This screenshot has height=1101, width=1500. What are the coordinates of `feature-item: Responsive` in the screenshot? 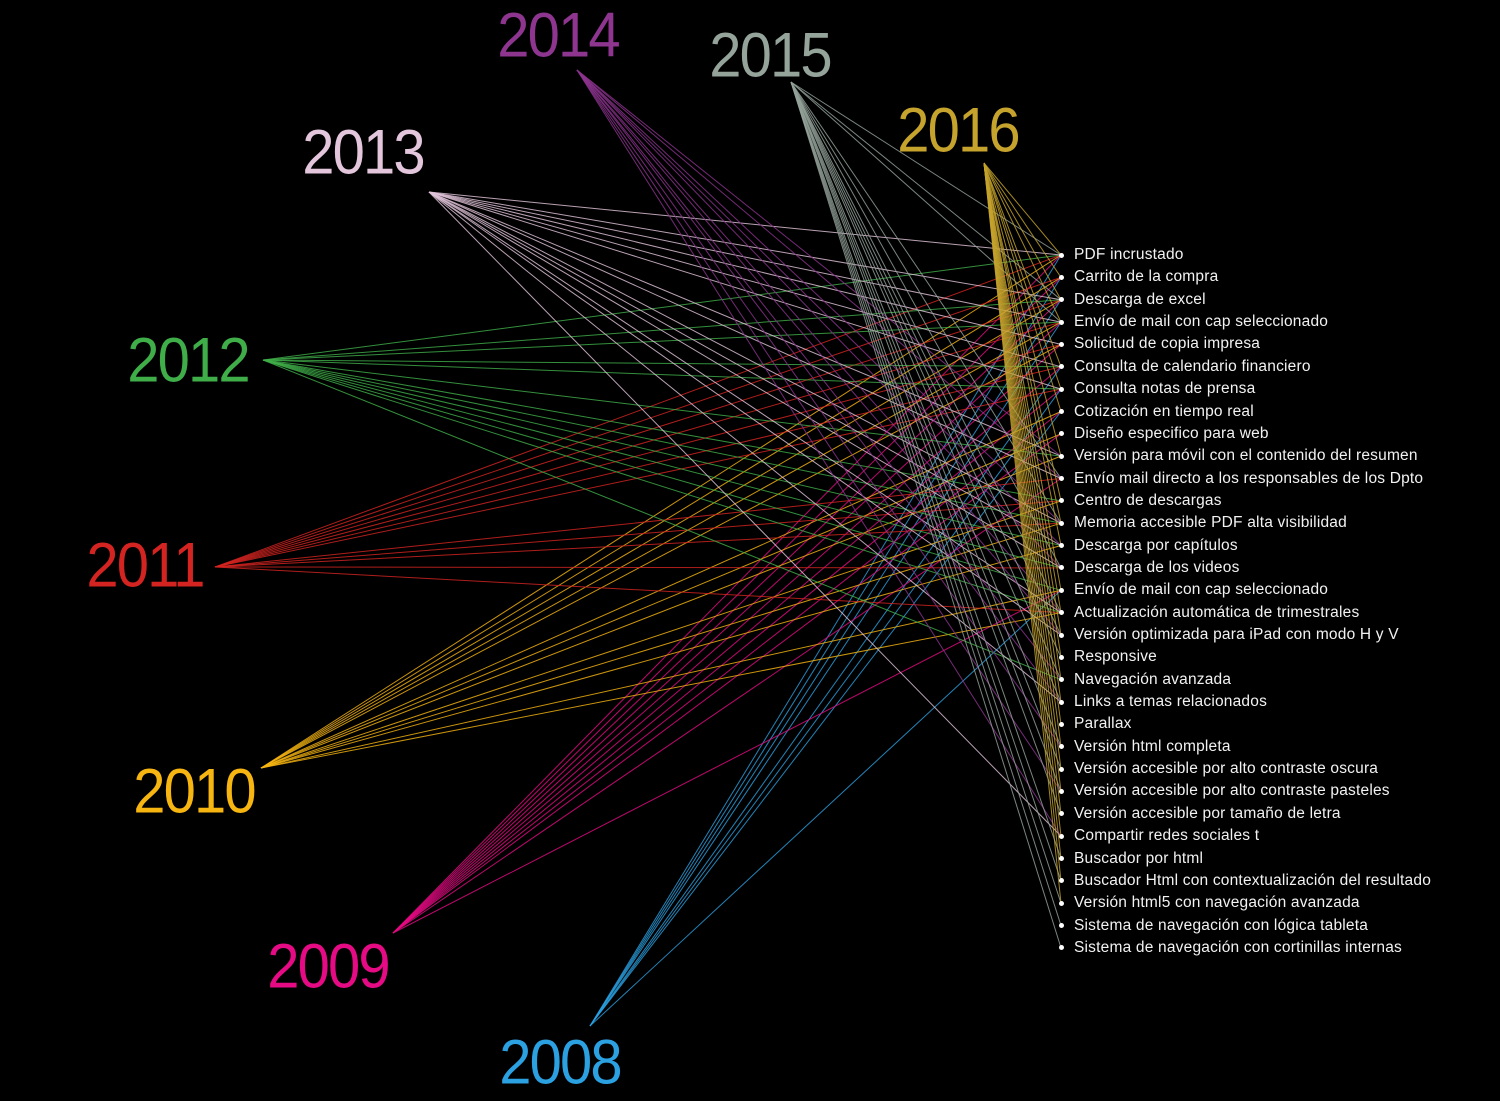 It's located at (1108, 657).